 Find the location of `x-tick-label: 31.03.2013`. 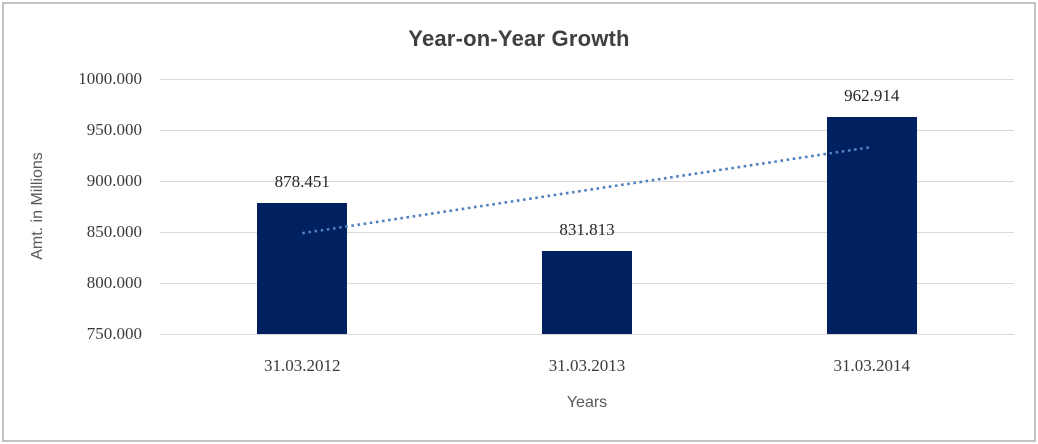

x-tick-label: 31.03.2013 is located at coordinates (587, 365).